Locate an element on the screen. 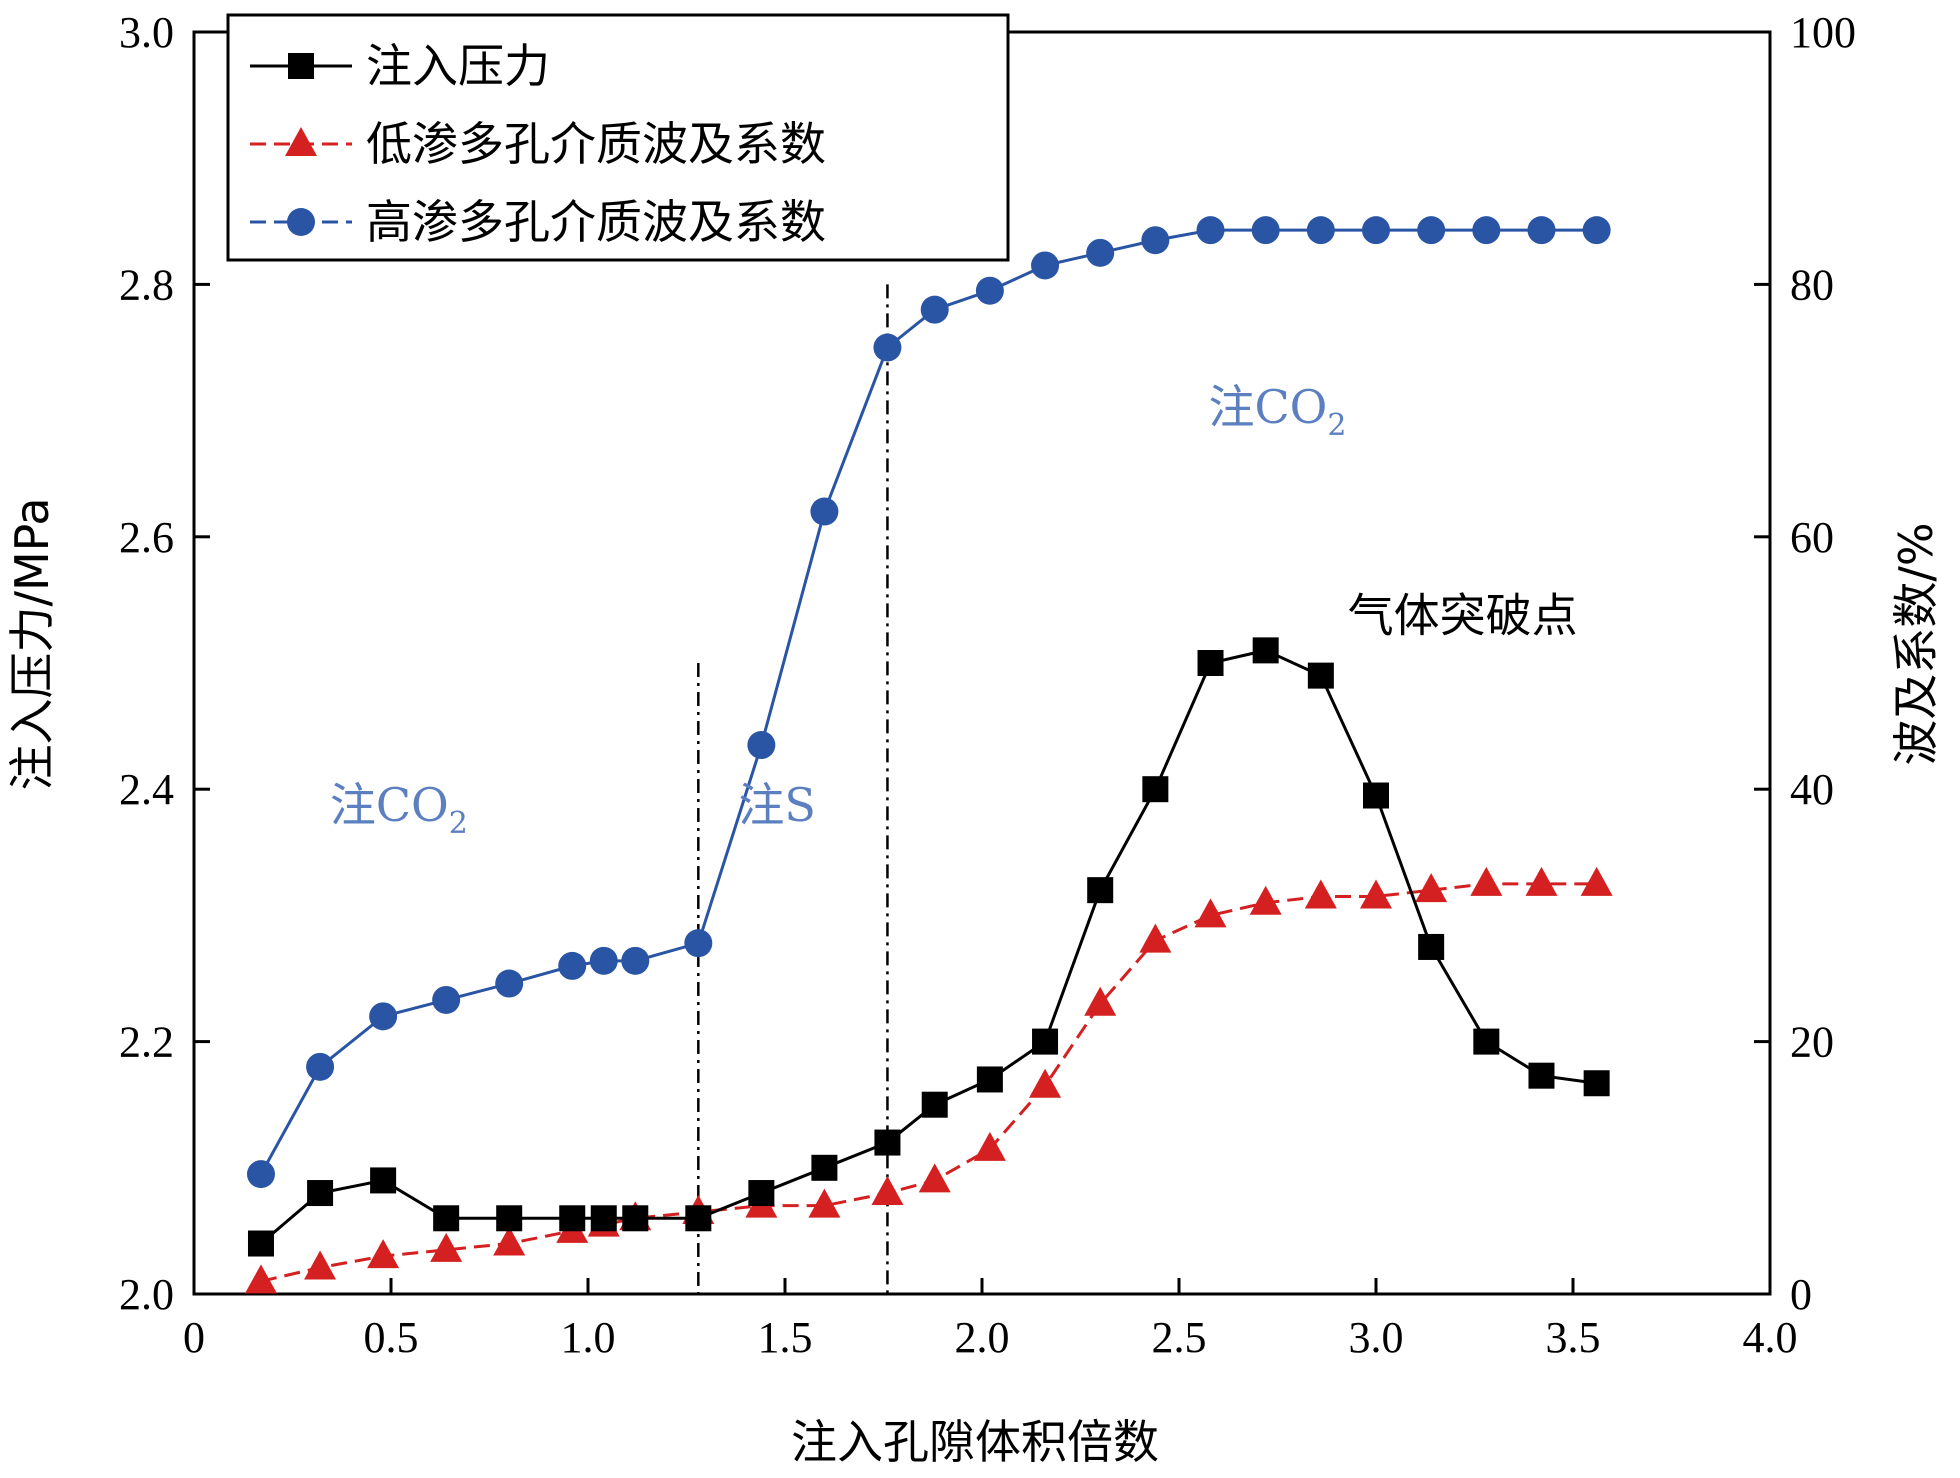 This screenshot has height=1478, width=1960. y-right-axis-title: 波及系数/% is located at coordinates (1916, 643).